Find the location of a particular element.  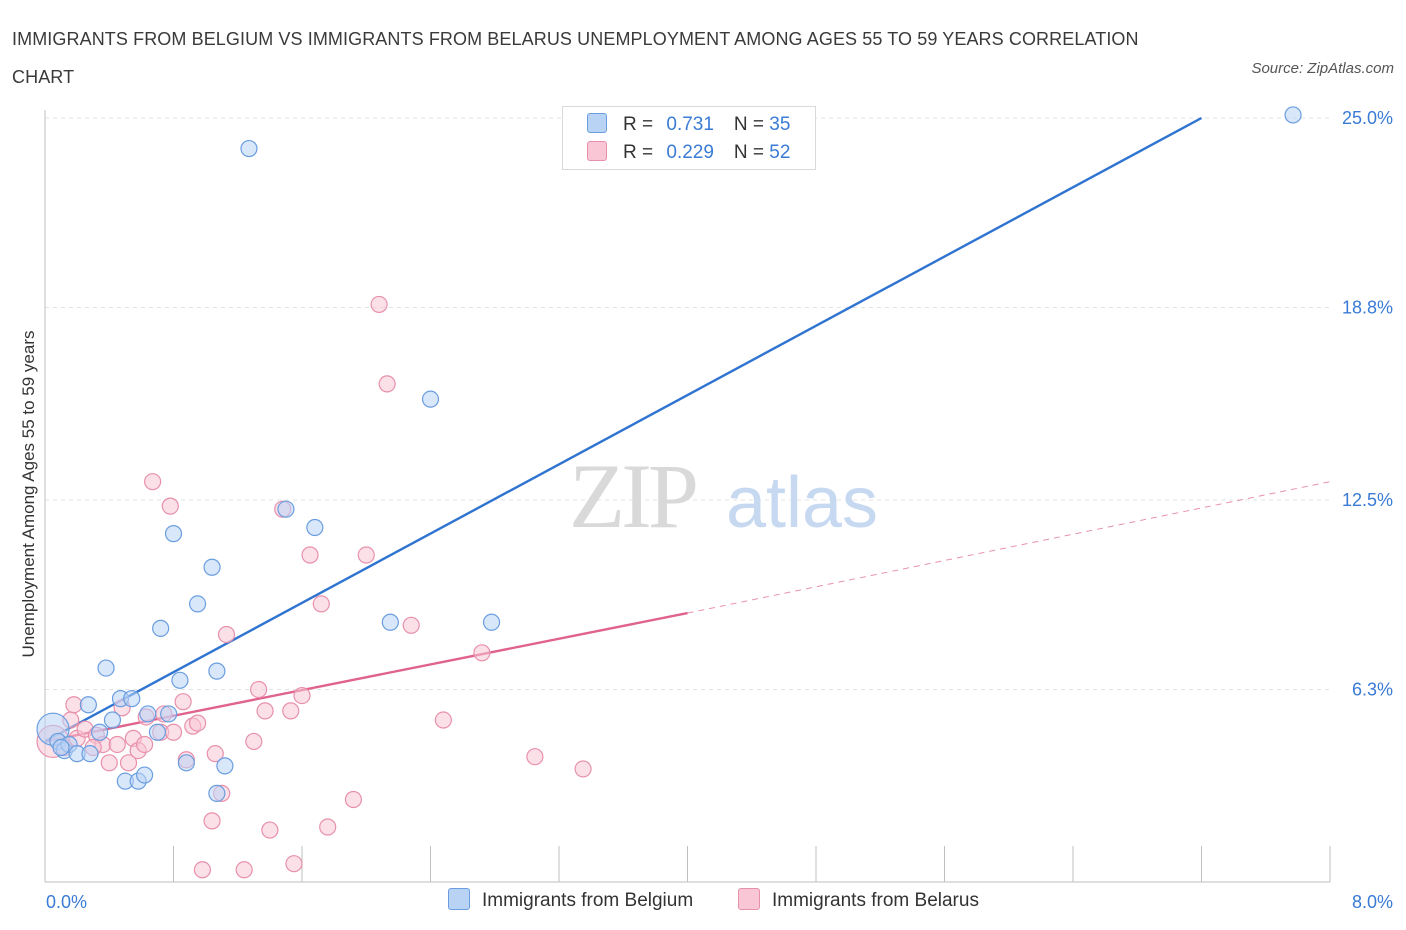

legend-n-value: 35 is located at coordinates (780, 124).